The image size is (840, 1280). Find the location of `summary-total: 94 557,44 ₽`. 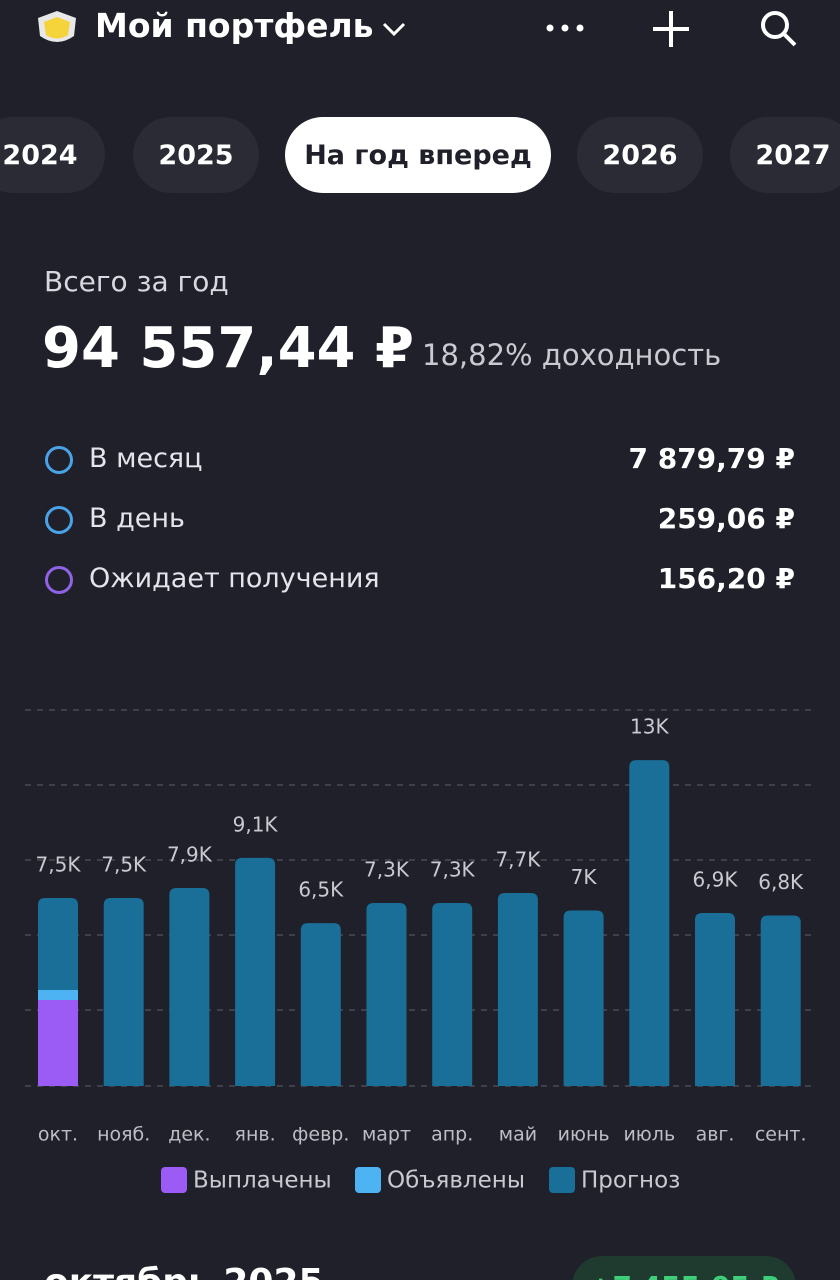

summary-total: 94 557,44 ₽ is located at coordinates (228, 348).